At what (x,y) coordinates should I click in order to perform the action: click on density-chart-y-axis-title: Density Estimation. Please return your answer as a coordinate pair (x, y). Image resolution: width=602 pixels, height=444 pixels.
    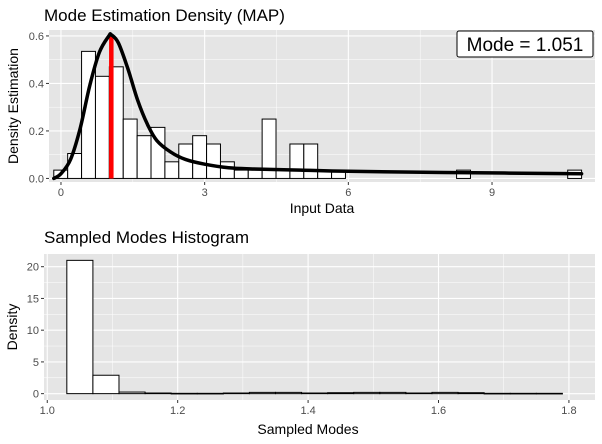
    Looking at the image, I should click on (13, 106).